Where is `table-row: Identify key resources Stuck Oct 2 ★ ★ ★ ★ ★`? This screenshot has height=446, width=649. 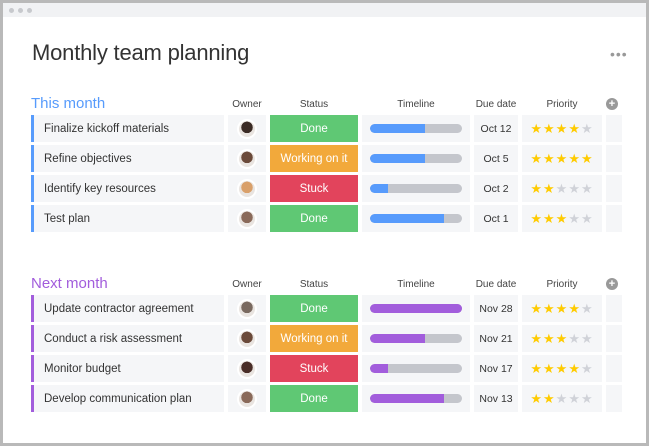 table-row: Identify key resources Stuck Oct 2 ★ ★ ★ ★ ★ is located at coordinates (331, 188).